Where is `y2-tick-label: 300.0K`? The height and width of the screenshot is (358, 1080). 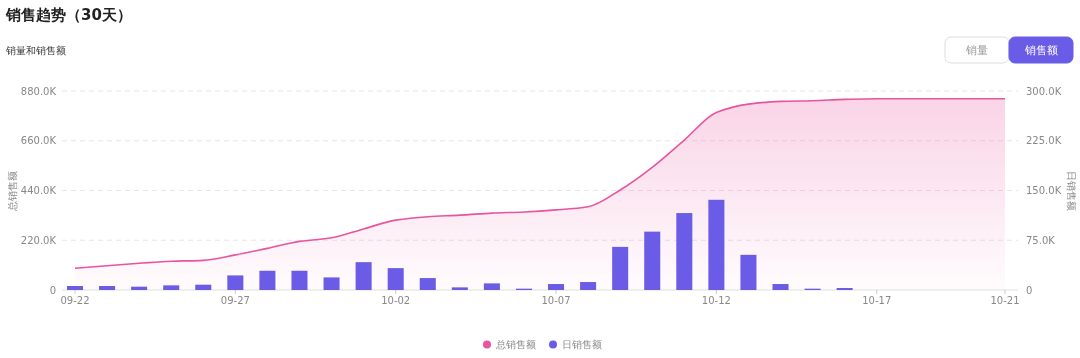 y2-tick-label: 300.0K is located at coordinates (1044, 91).